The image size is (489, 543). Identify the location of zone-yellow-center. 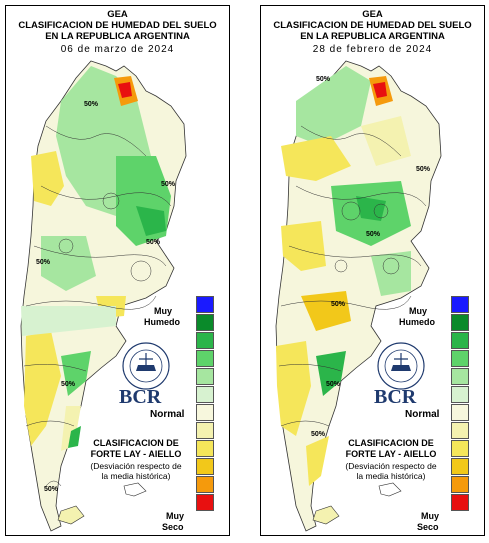
(303, 246).